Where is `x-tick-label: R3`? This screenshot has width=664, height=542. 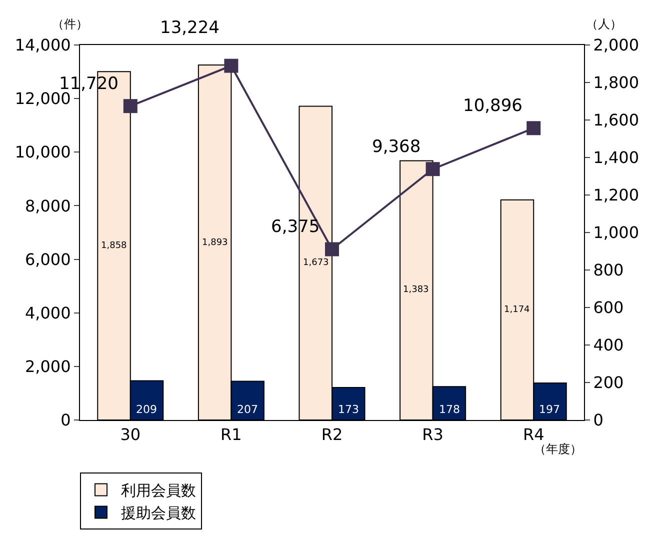
x-tick-label: R3 is located at coordinates (433, 434).